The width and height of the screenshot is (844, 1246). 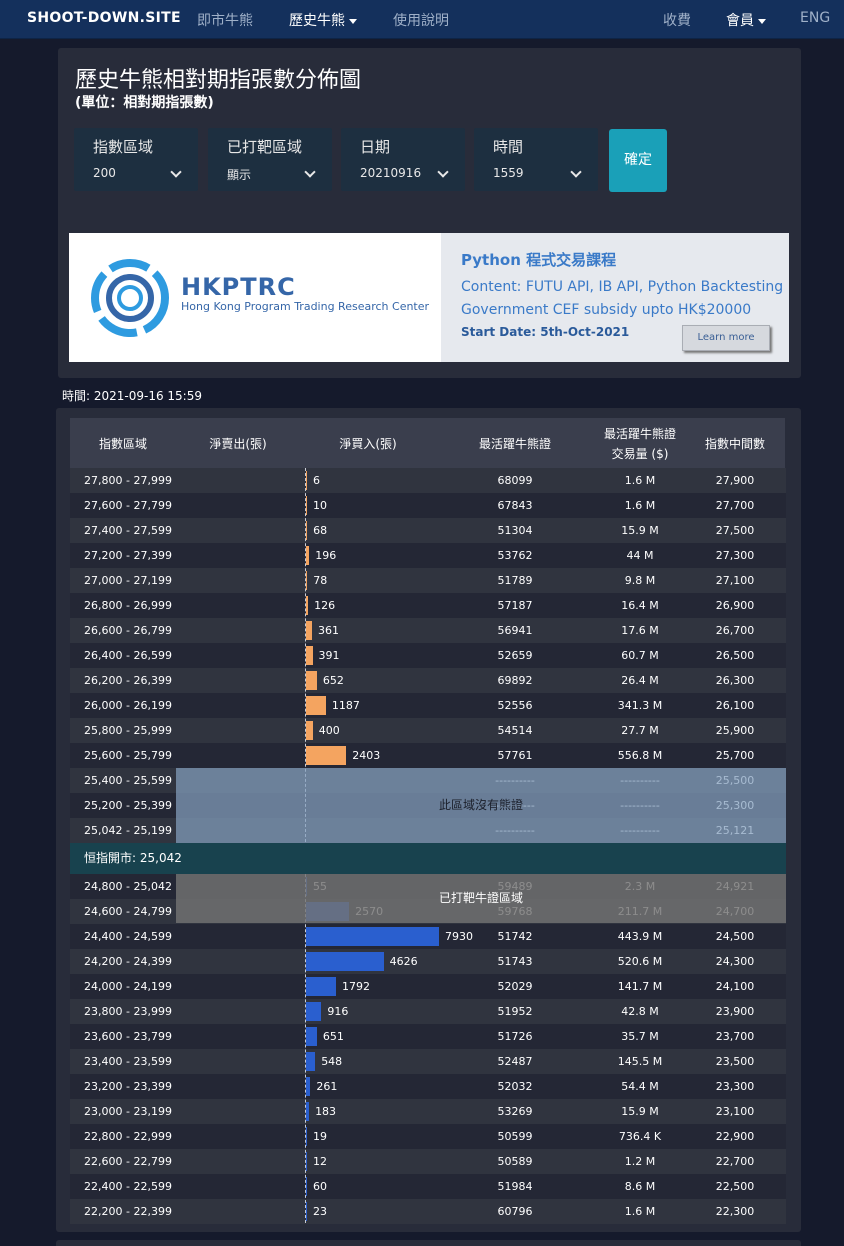 I want to click on active-id-cell: 53762, so click(x=515, y=555).